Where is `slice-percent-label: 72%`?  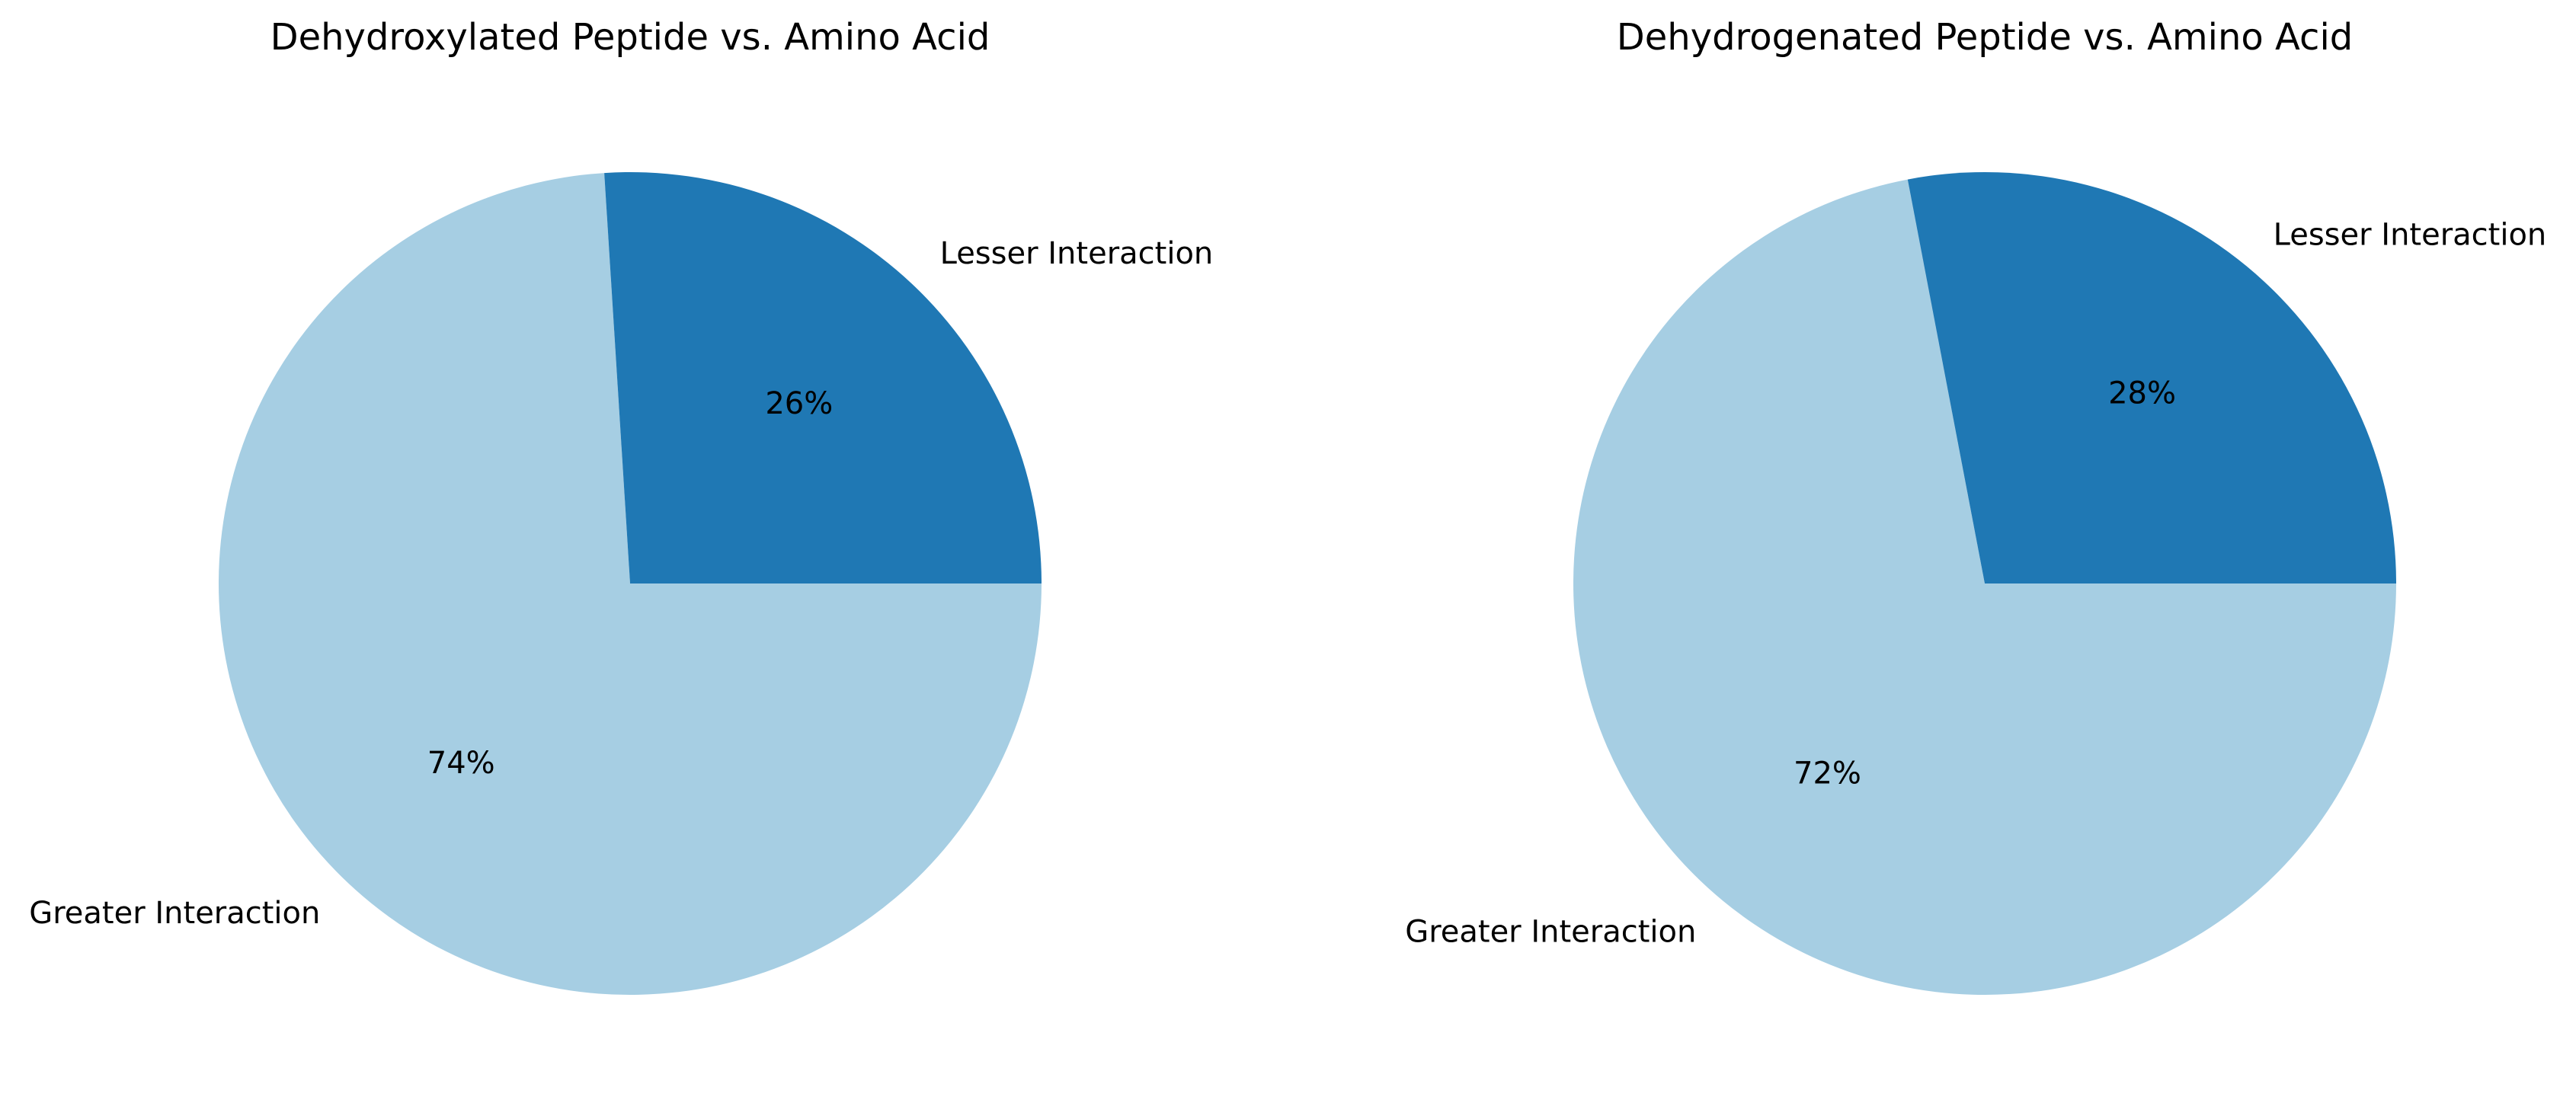 slice-percent-label: 72% is located at coordinates (1827, 773).